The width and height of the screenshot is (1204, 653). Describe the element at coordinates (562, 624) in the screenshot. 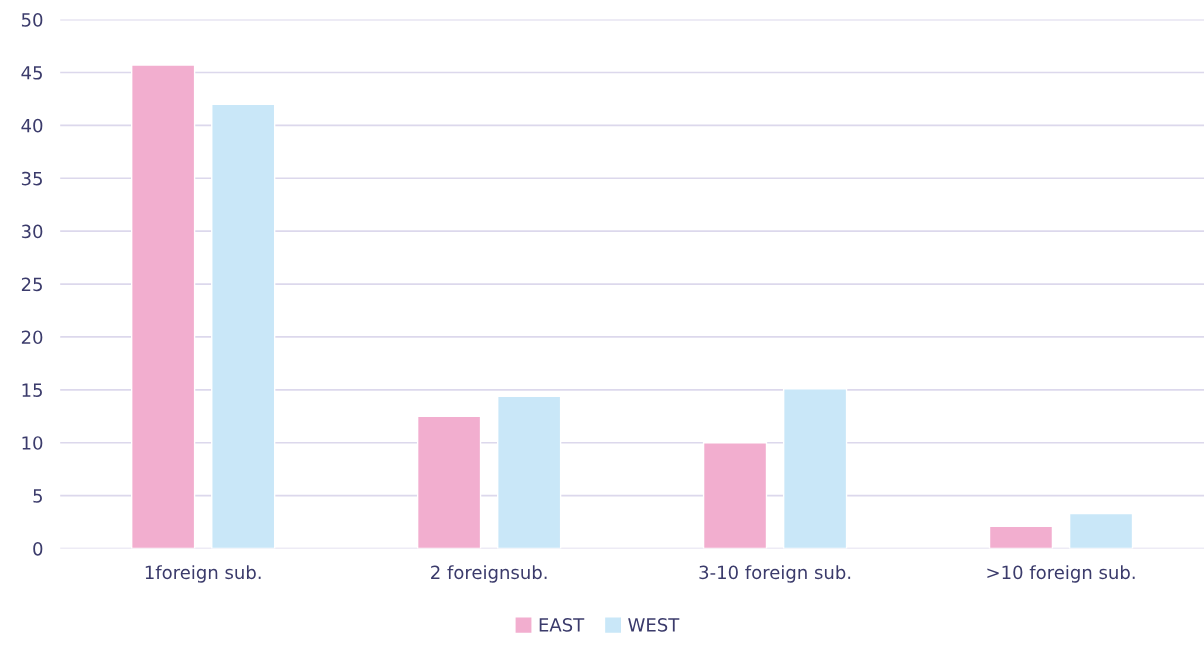

I see `legend-label: EAST` at that location.